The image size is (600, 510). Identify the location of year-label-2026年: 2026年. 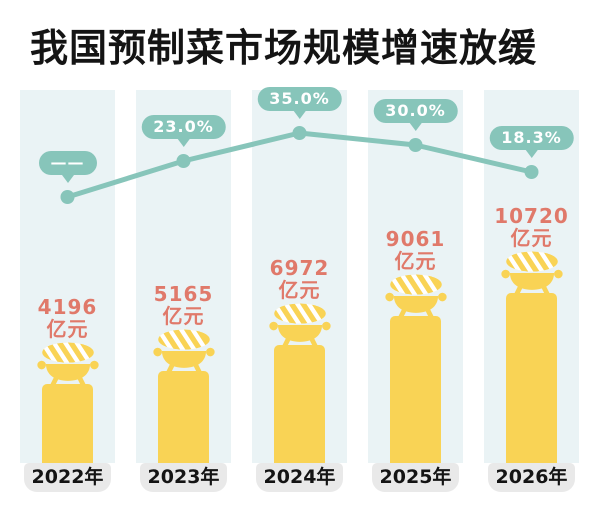
(531, 477).